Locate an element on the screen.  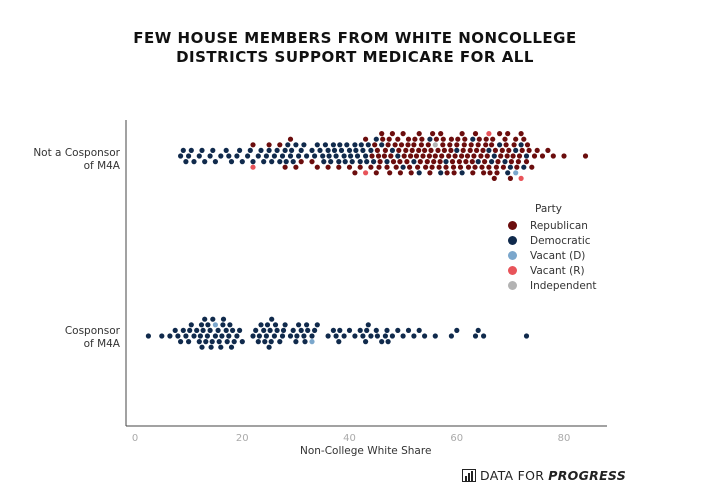
x-tick-label: 60 is located at coordinates (456, 438).